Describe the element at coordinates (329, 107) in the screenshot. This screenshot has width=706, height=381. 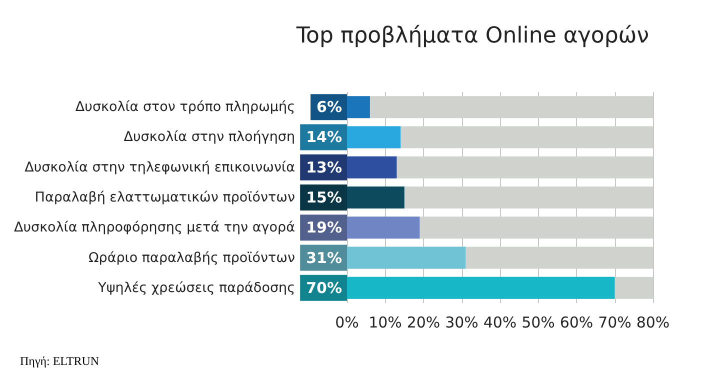
I see `data-label: 6%` at that location.